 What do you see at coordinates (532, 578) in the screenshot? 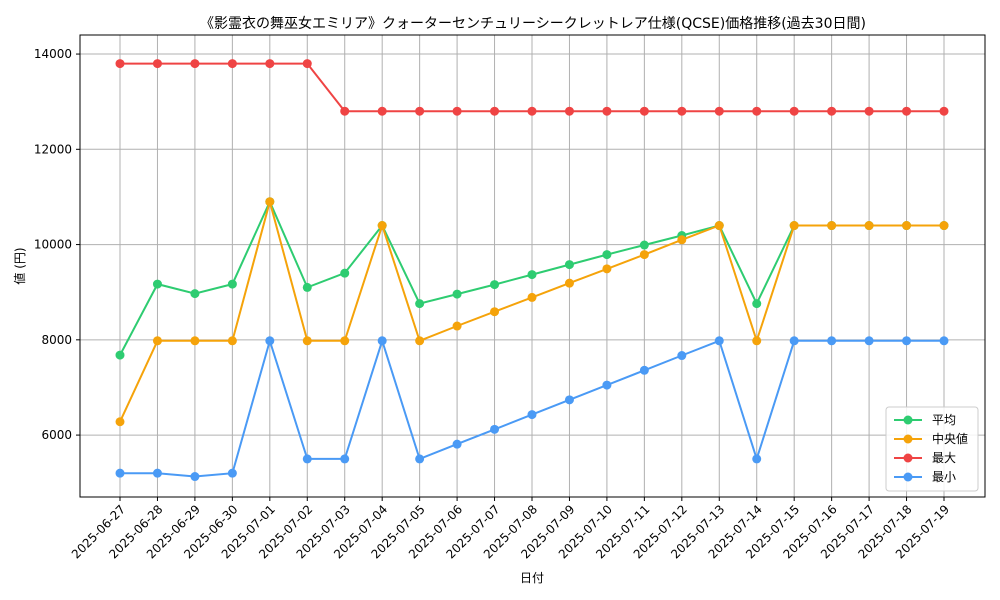
I see `x-axis-label: 日付` at bounding box center [532, 578].